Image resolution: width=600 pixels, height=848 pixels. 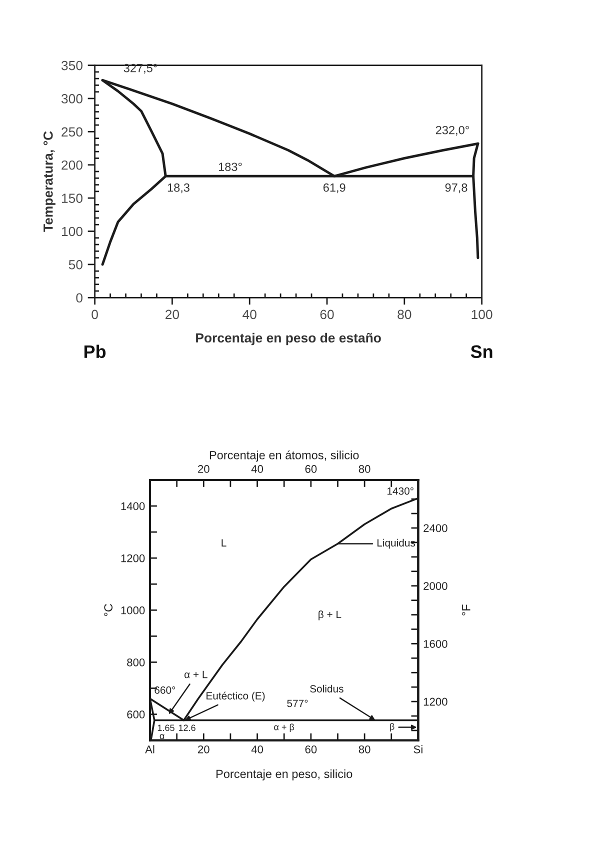 What do you see at coordinates (392, 727) in the screenshot?
I see `annotation: β` at bounding box center [392, 727].